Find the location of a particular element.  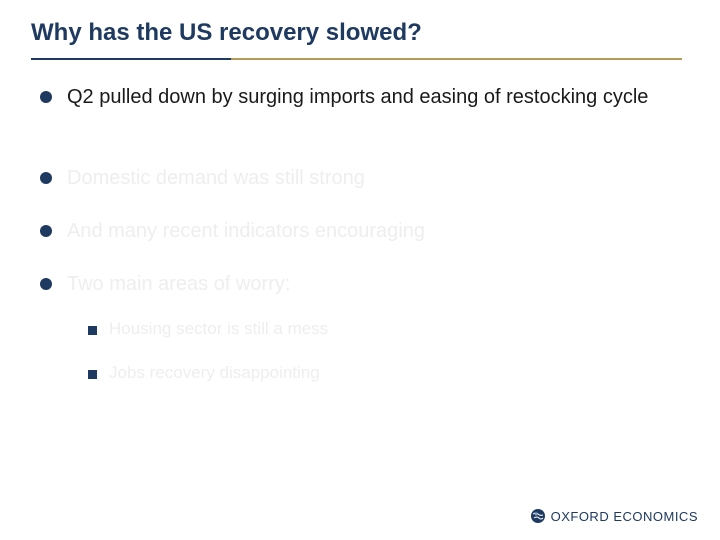

bullet-text-4: Two main areas of worry: is located at coordinates (179, 284).